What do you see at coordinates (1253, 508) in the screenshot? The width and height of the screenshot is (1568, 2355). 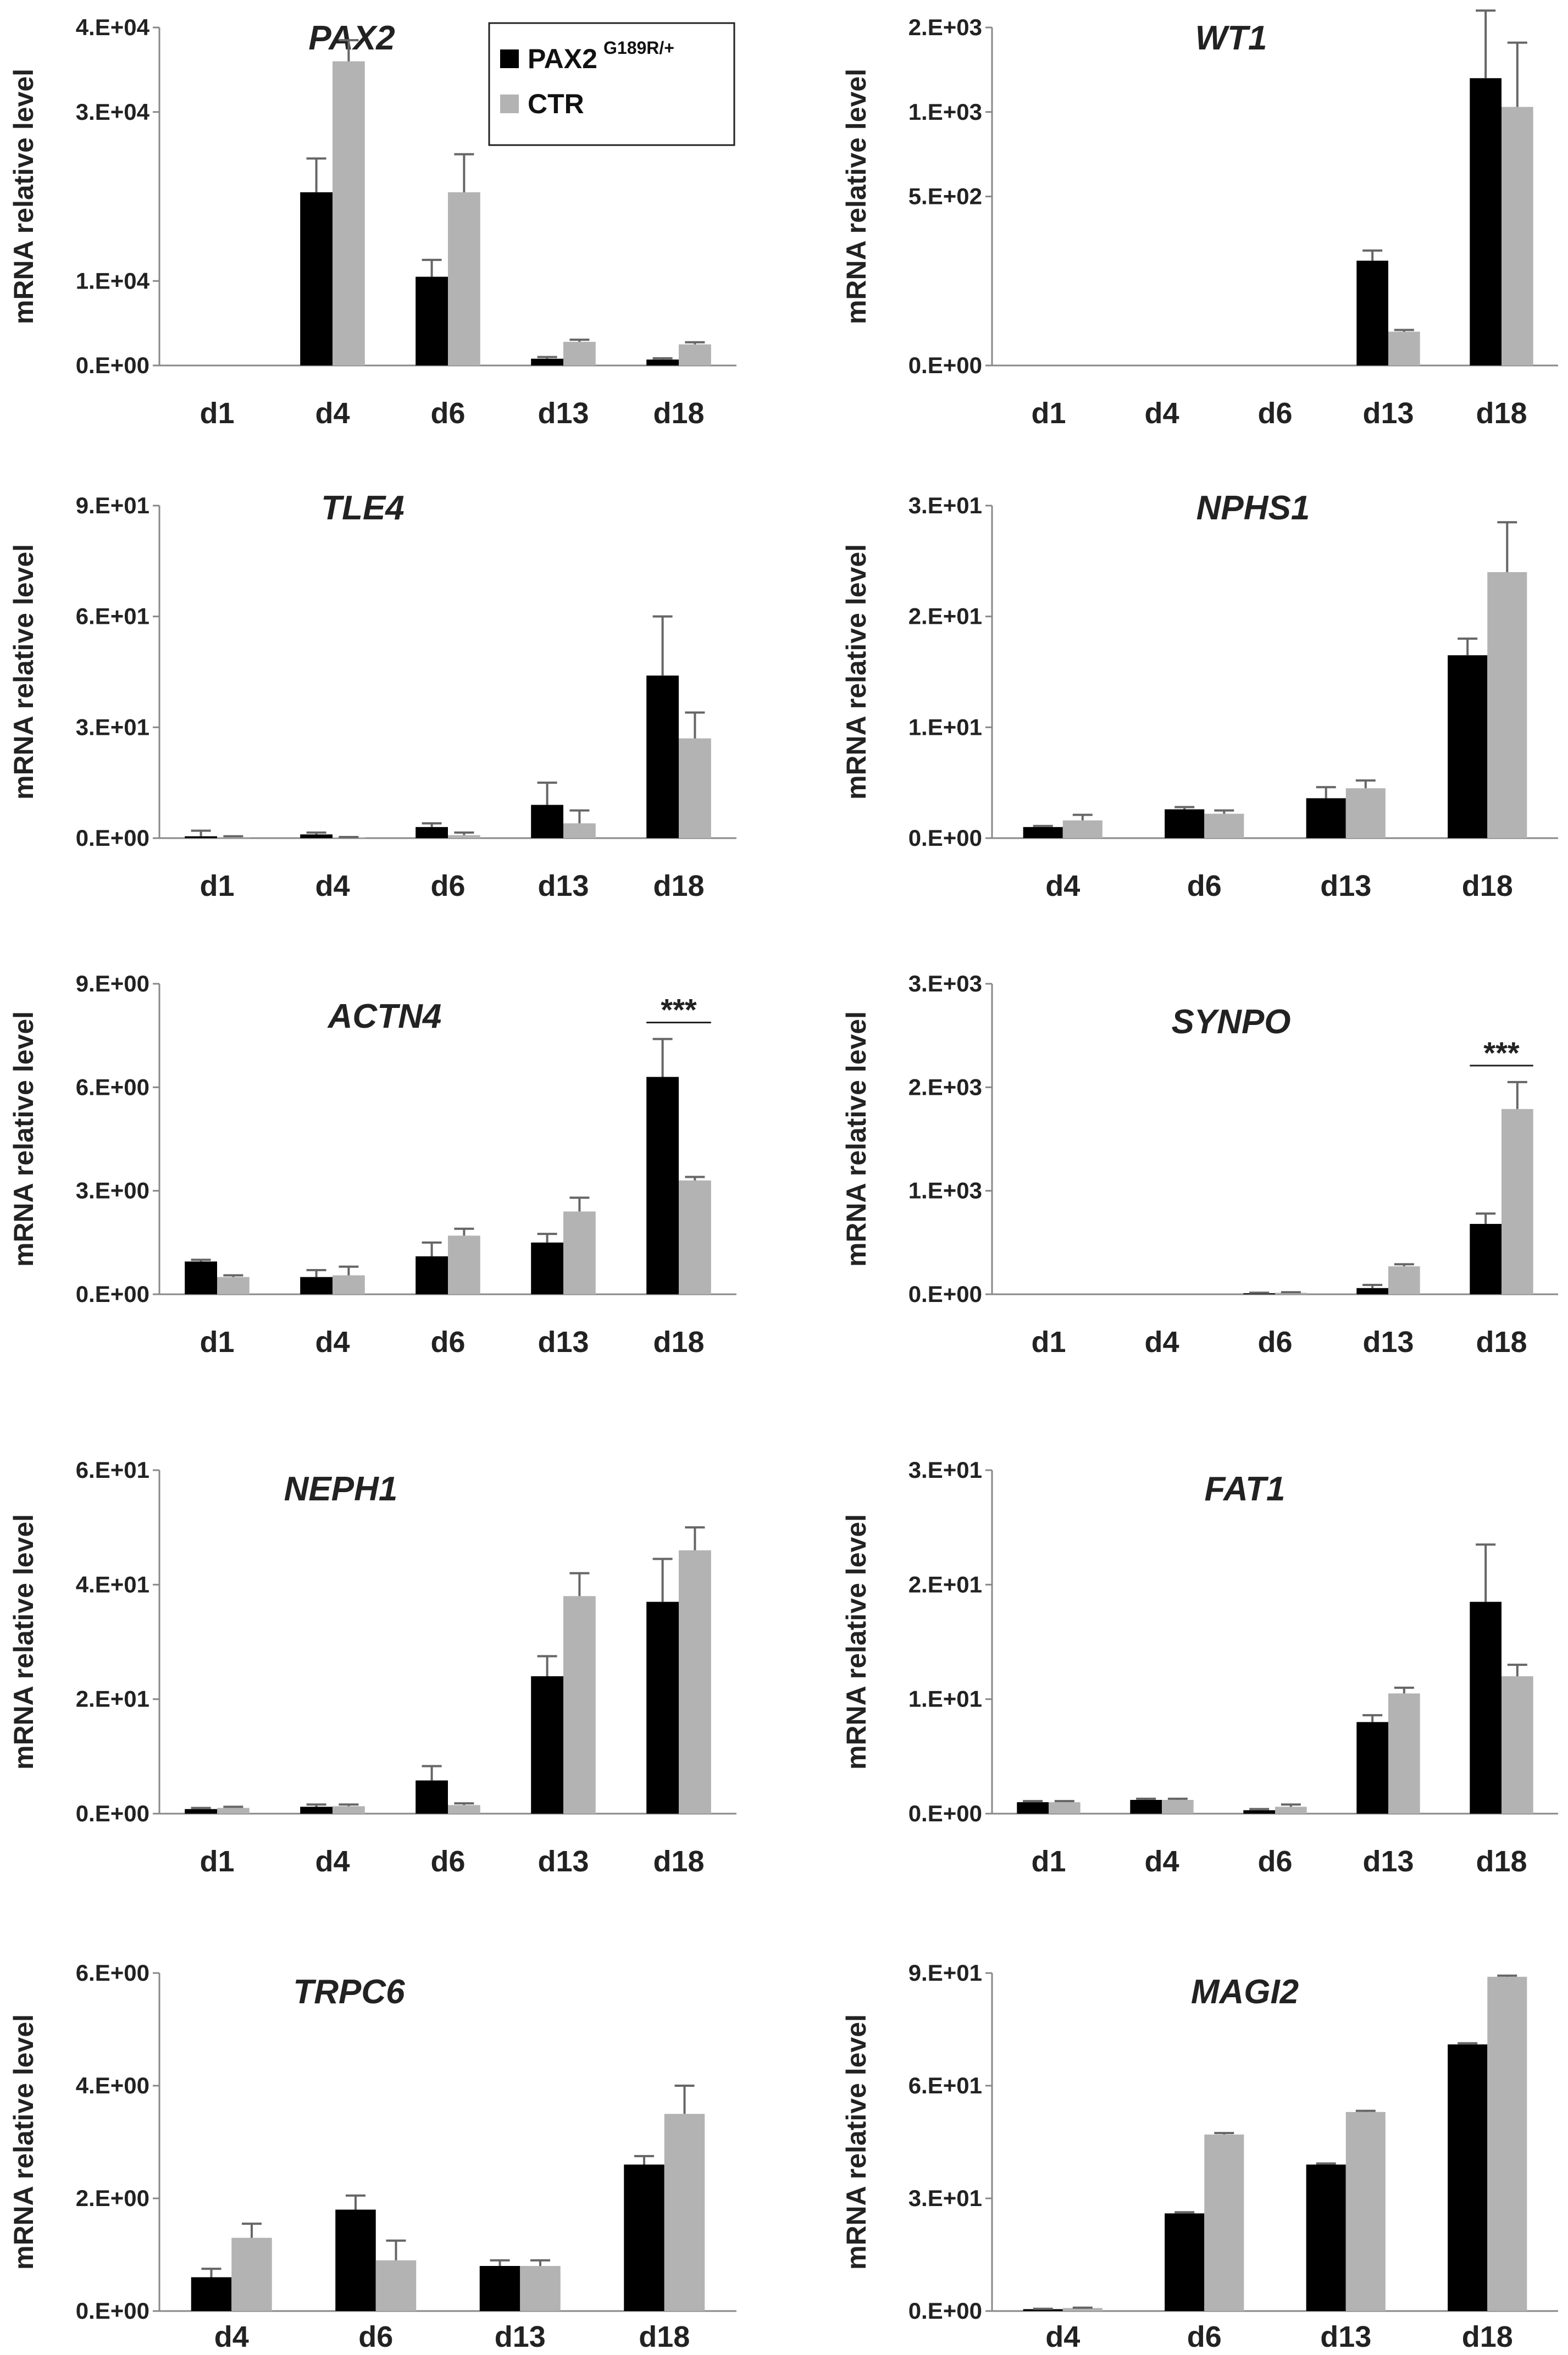 I see `chart-title: NPHS1` at bounding box center [1253, 508].